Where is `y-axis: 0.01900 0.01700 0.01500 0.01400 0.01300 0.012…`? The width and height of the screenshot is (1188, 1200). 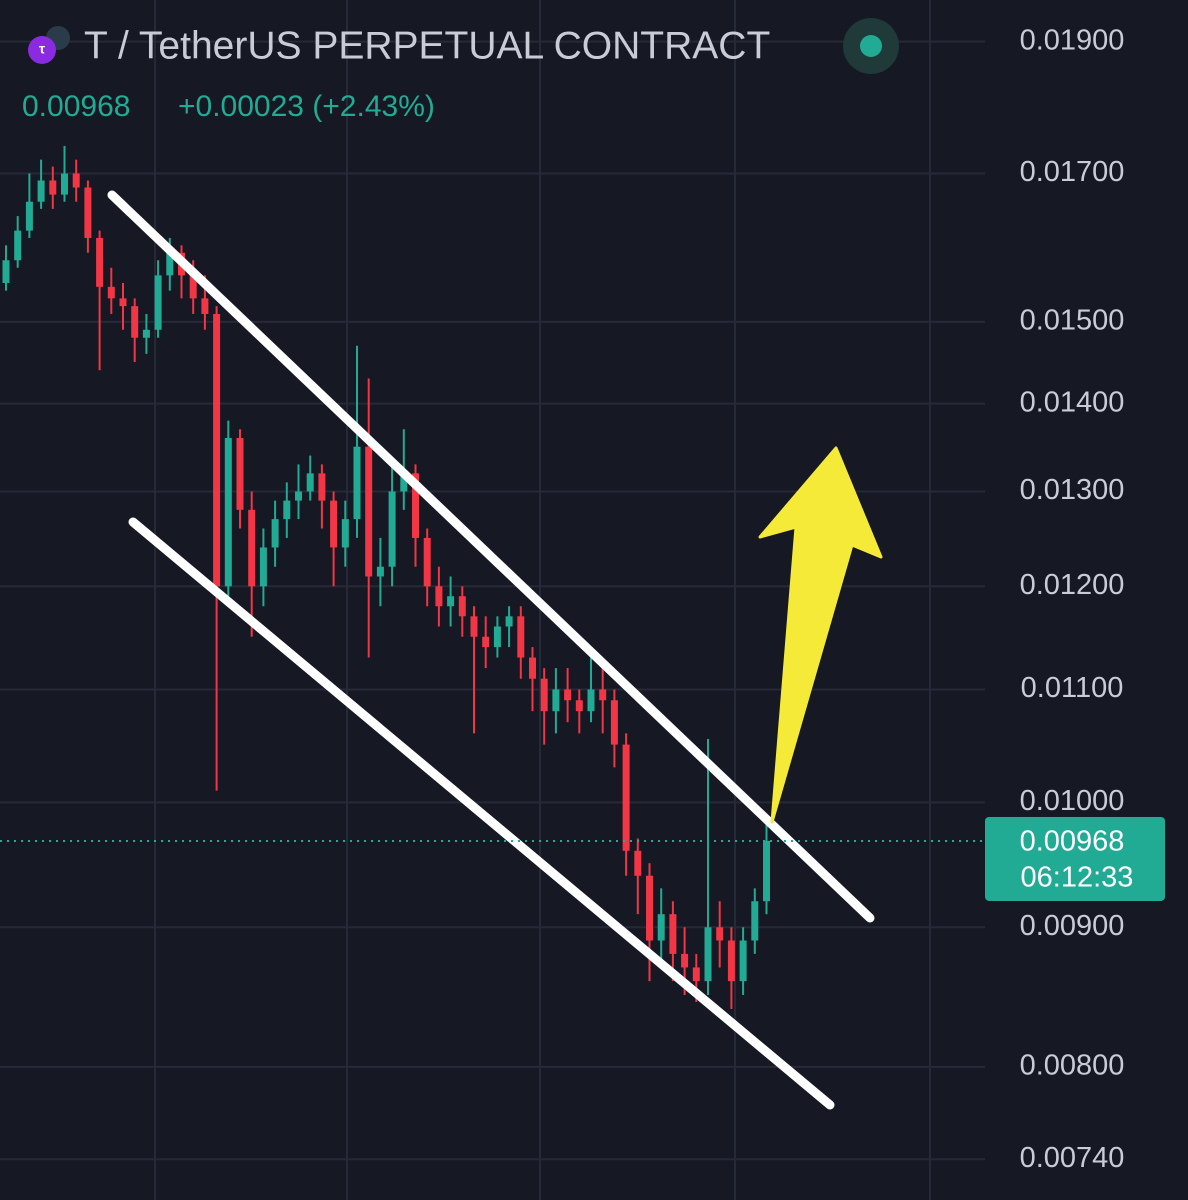 y-axis: 0.01900 0.01700 0.01500 0.01400 0.01300 0.012… is located at coordinates (1072, 599).